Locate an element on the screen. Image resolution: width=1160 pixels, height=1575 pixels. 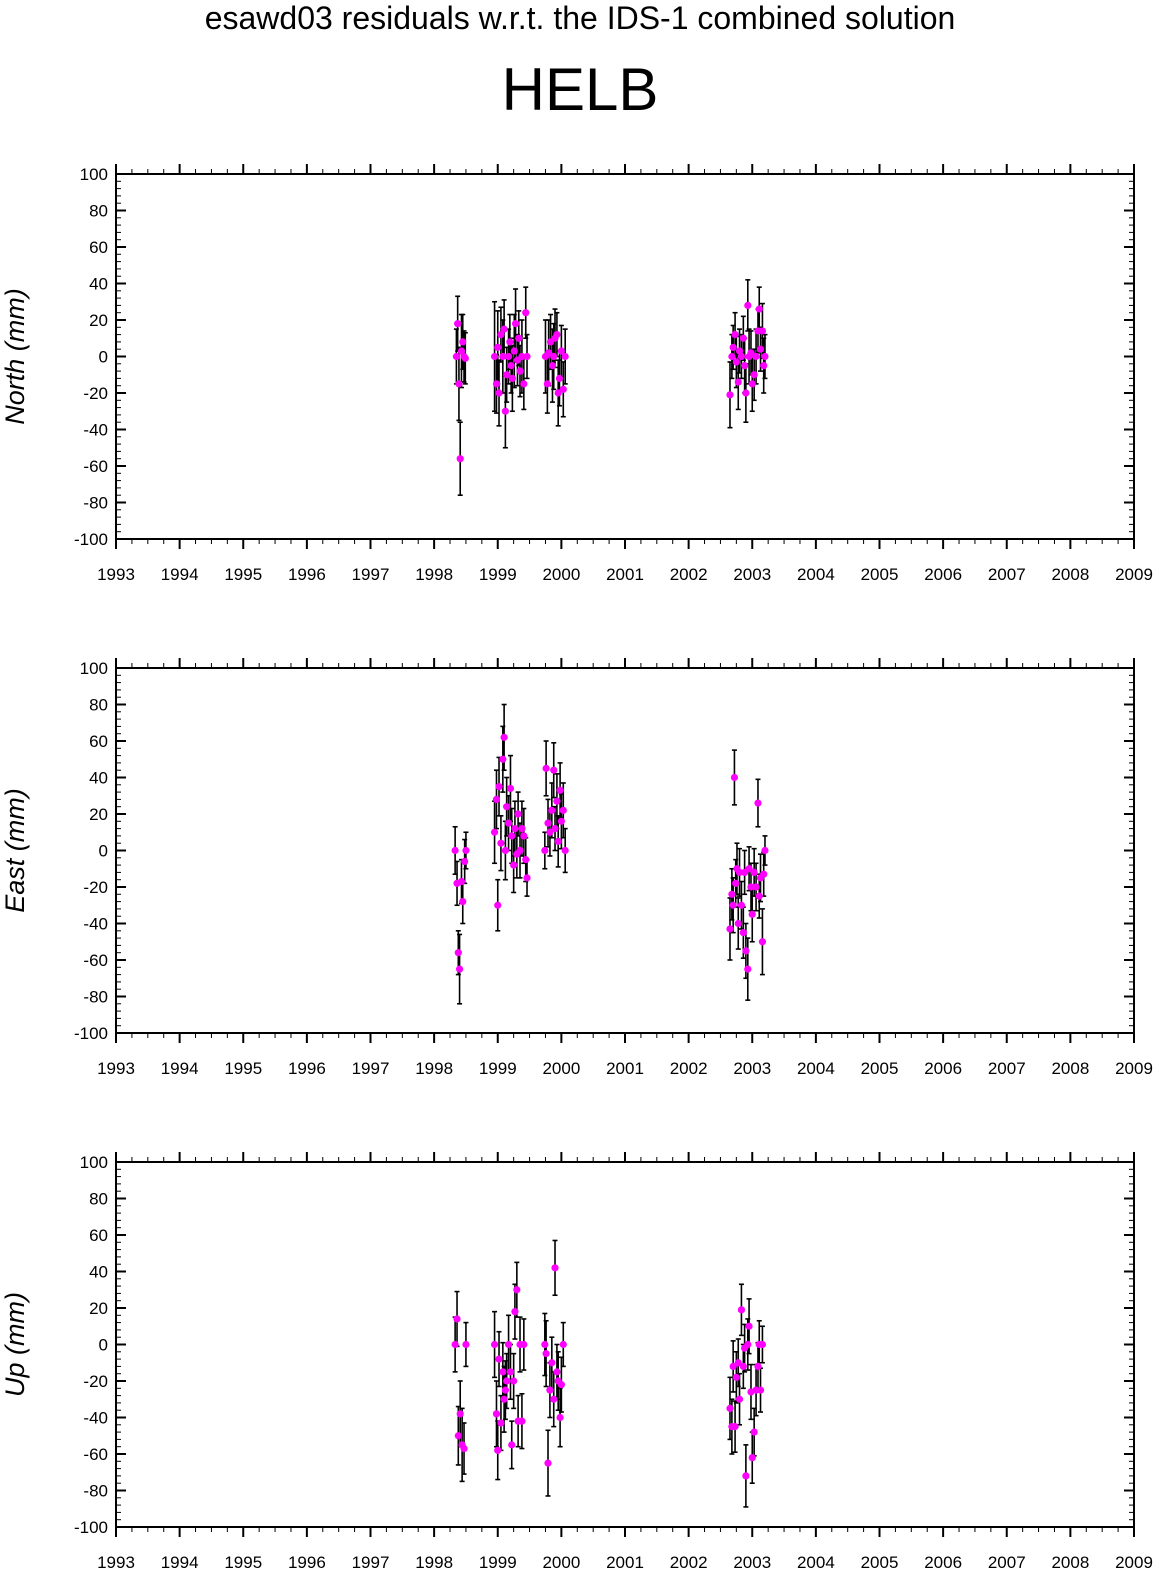
x-tick-label: 2000 is located at coordinates (561, 1068).